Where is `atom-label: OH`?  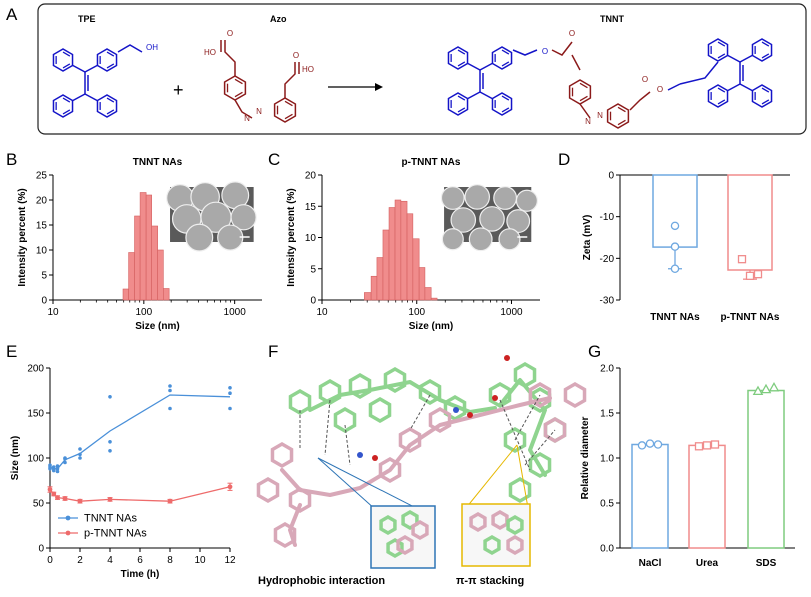 atom-label: OH is located at coordinates (152, 47).